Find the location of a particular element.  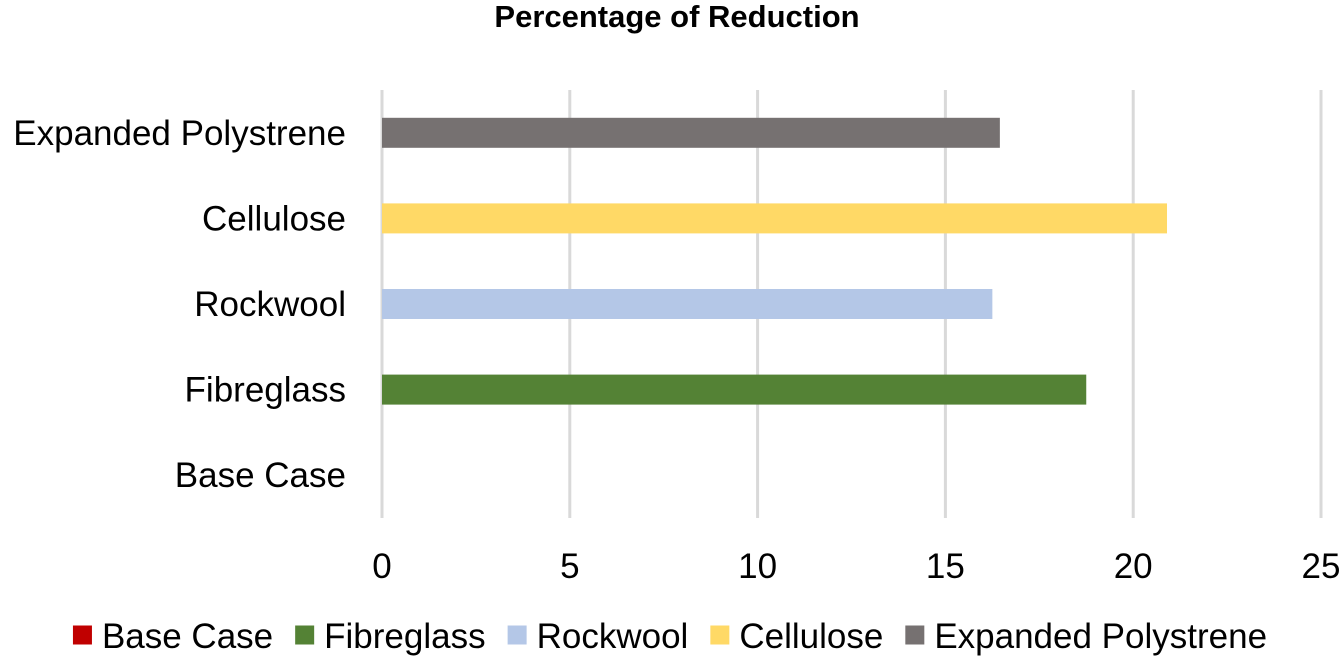

legend-item-base-case: Base Case is located at coordinates (172, 636).